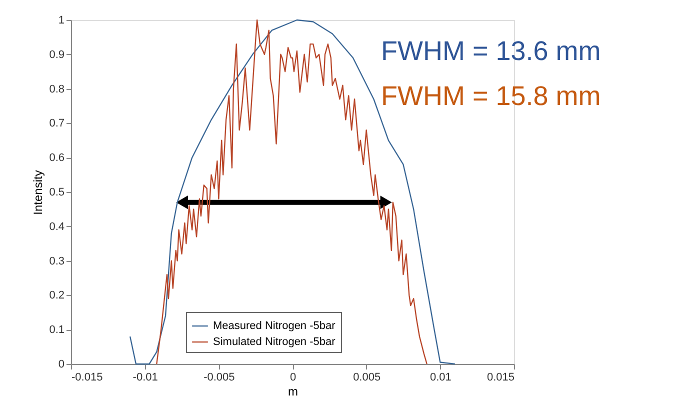  What do you see at coordinates (145, 378) in the screenshot?
I see `x-tick-label: -0.01` at bounding box center [145, 378].